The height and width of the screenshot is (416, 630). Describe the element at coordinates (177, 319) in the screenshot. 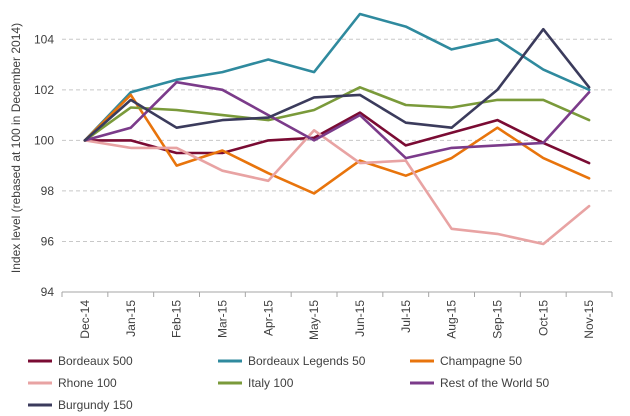

I see `x-tick-label: Feb-15` at that location.